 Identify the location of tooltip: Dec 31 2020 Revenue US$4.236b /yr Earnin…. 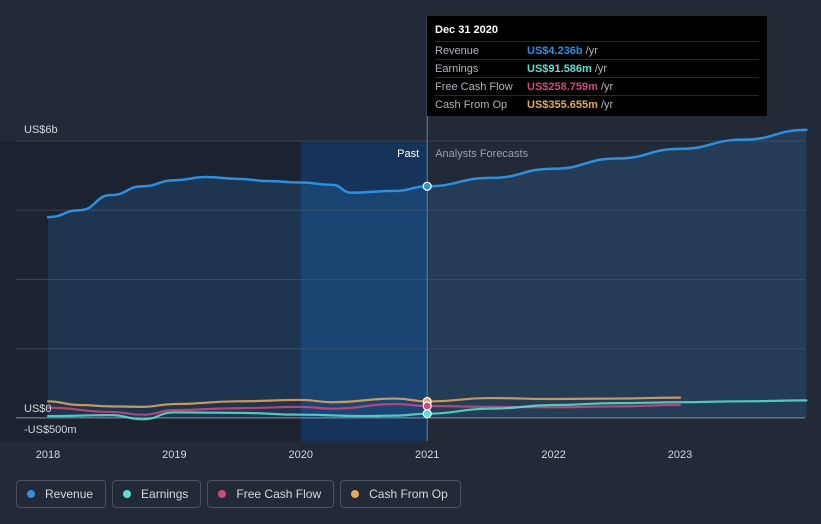
(597, 66).